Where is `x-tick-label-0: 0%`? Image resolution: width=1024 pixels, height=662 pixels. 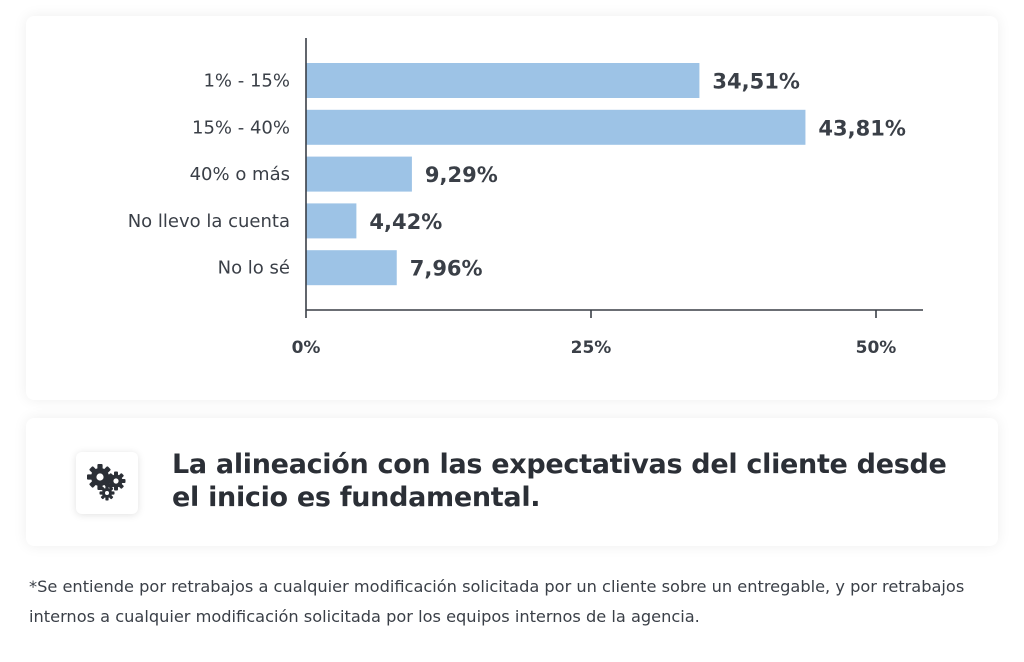
x-tick-label-0: 0% is located at coordinates (306, 348).